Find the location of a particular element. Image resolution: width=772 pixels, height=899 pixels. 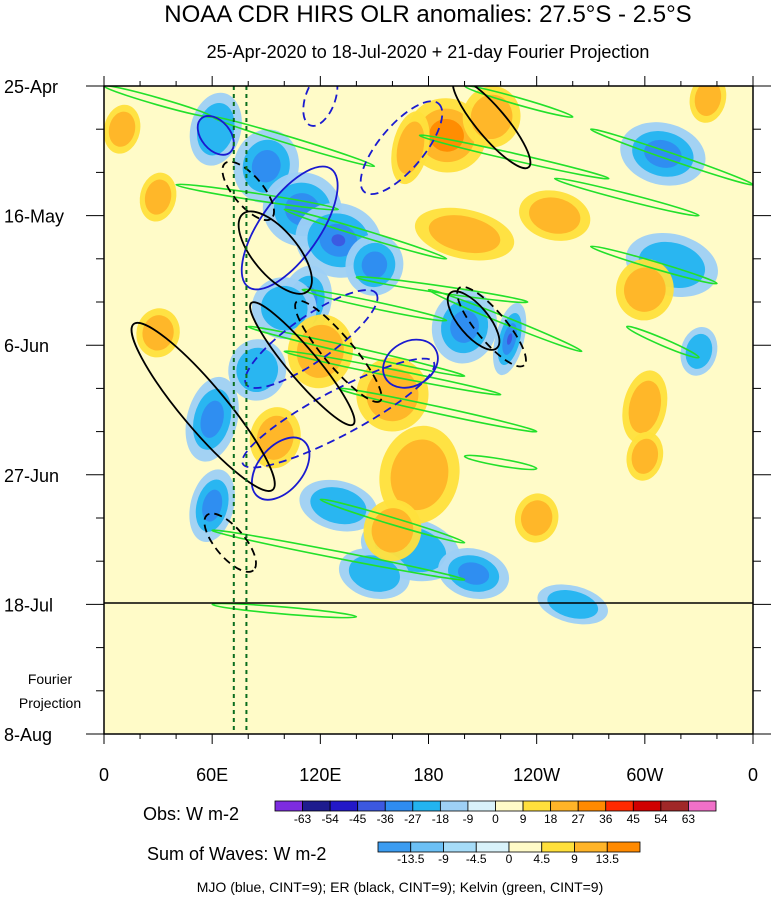

obs-colorbar-level-13: 54 is located at coordinates (661, 819).